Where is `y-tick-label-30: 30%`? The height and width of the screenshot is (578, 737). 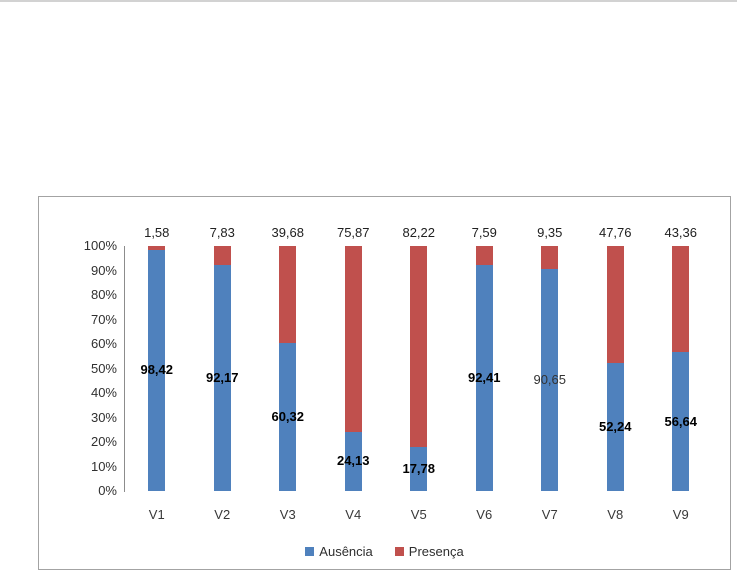
y-tick-label-30: 30% is located at coordinates (103, 417).